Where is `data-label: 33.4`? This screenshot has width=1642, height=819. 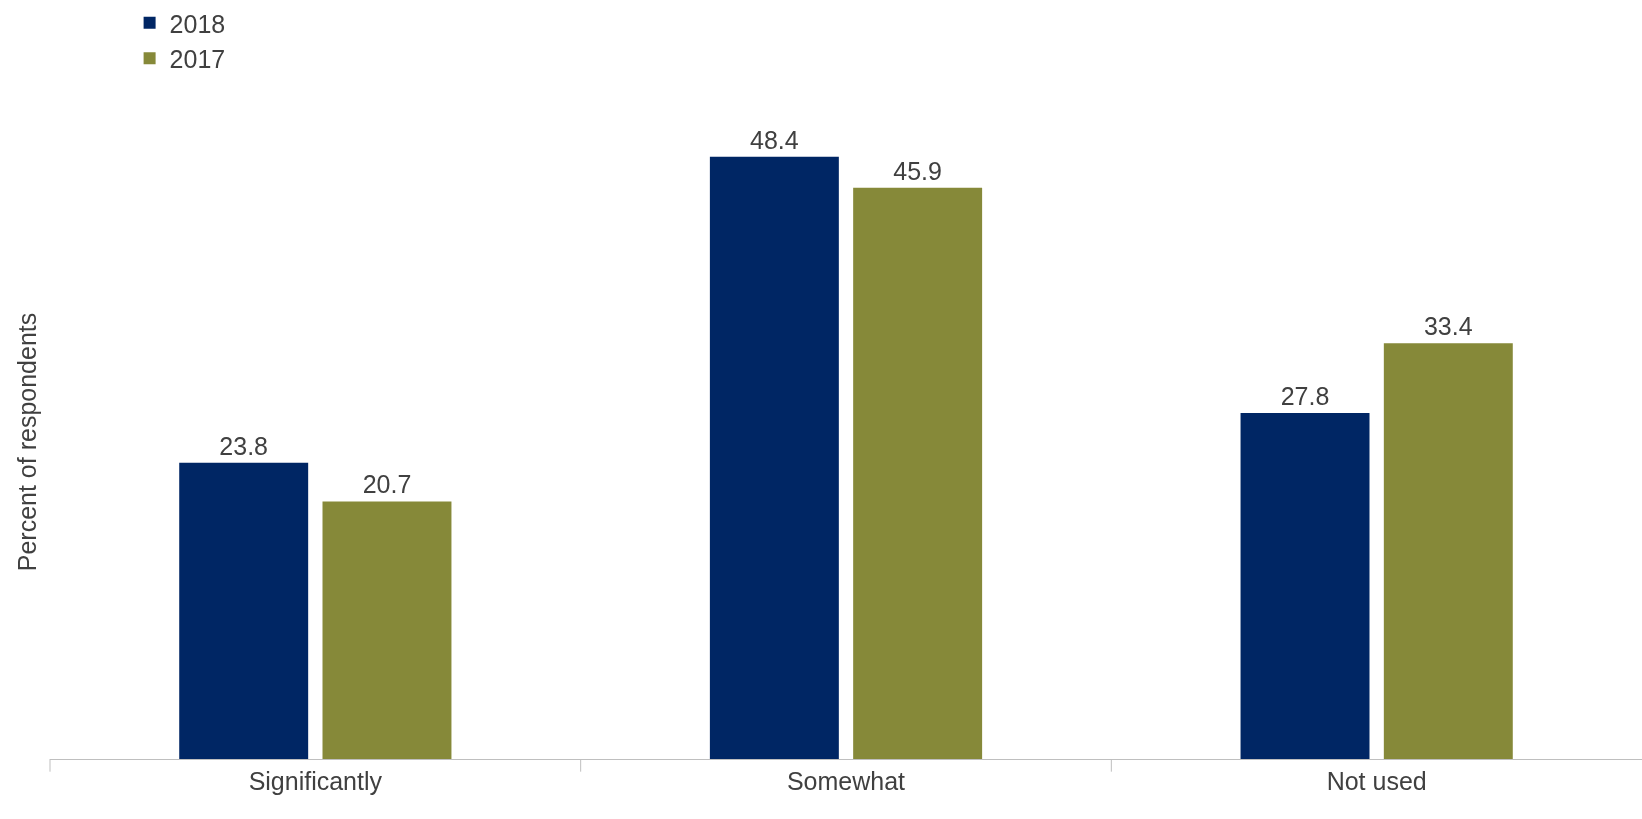
data-label: 33.4 is located at coordinates (1448, 326).